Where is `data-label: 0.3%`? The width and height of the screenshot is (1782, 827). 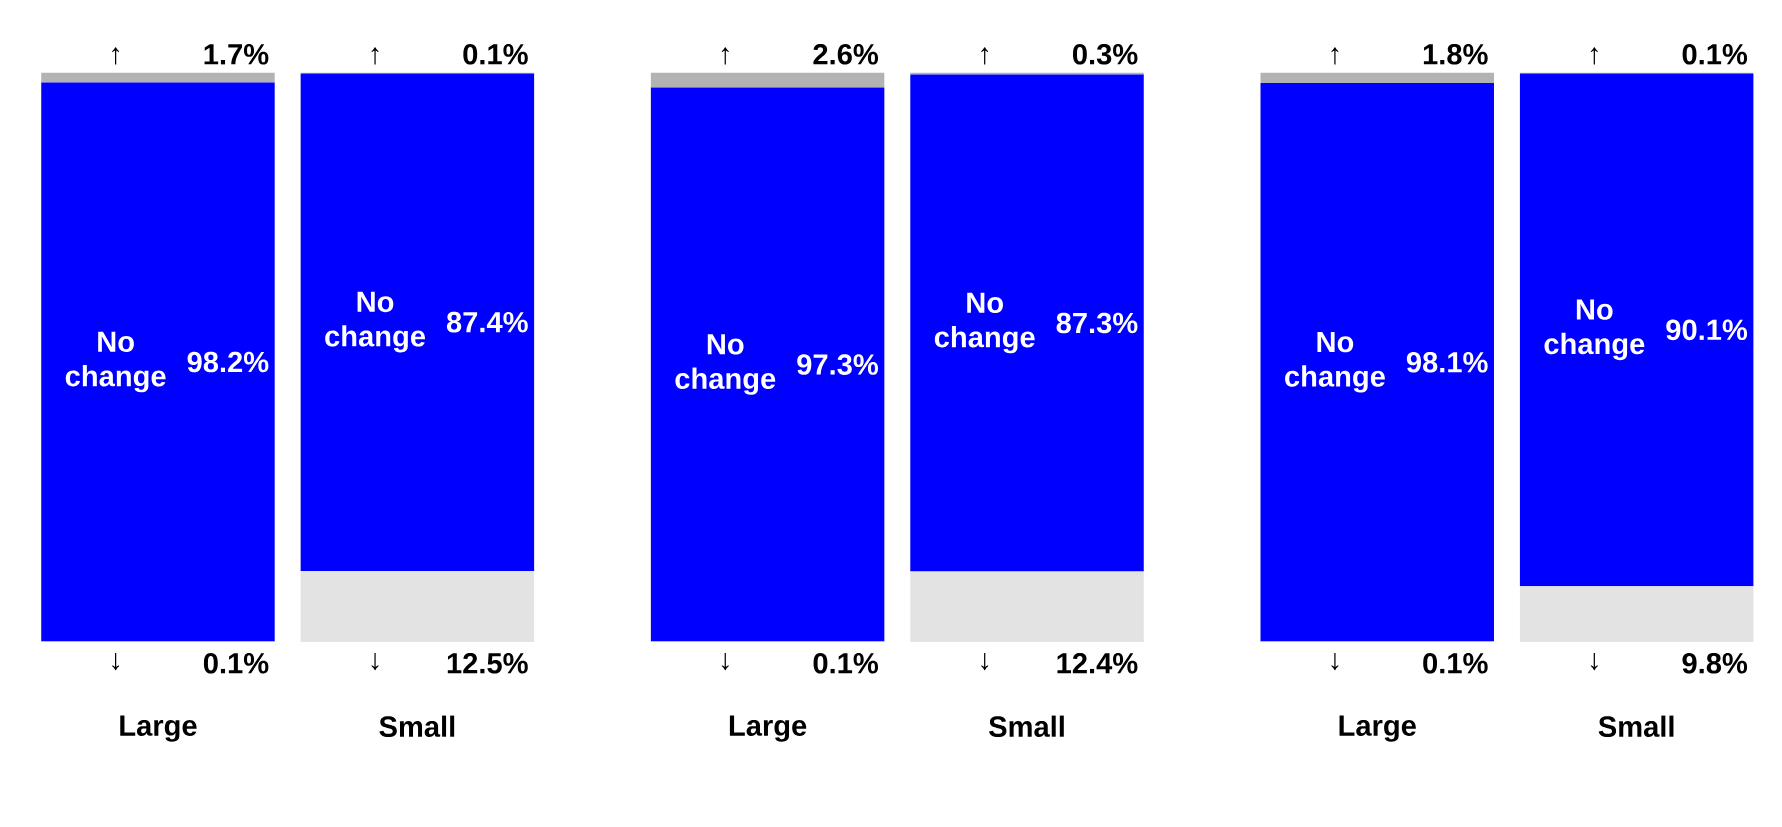
data-label: 0.3% is located at coordinates (1105, 54).